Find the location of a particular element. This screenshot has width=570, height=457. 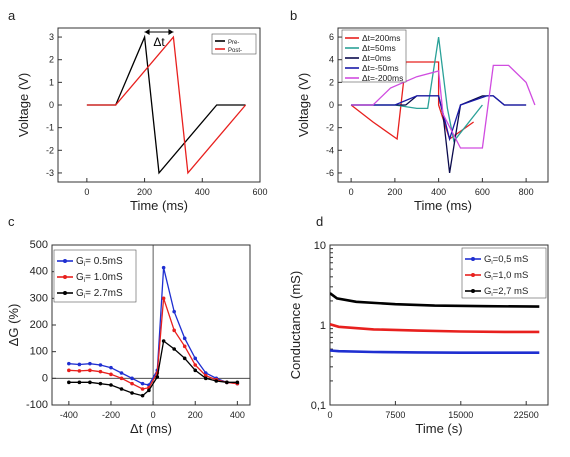

legend-g-symbol: Gi=0,5 mS is located at coordinates (506, 260).